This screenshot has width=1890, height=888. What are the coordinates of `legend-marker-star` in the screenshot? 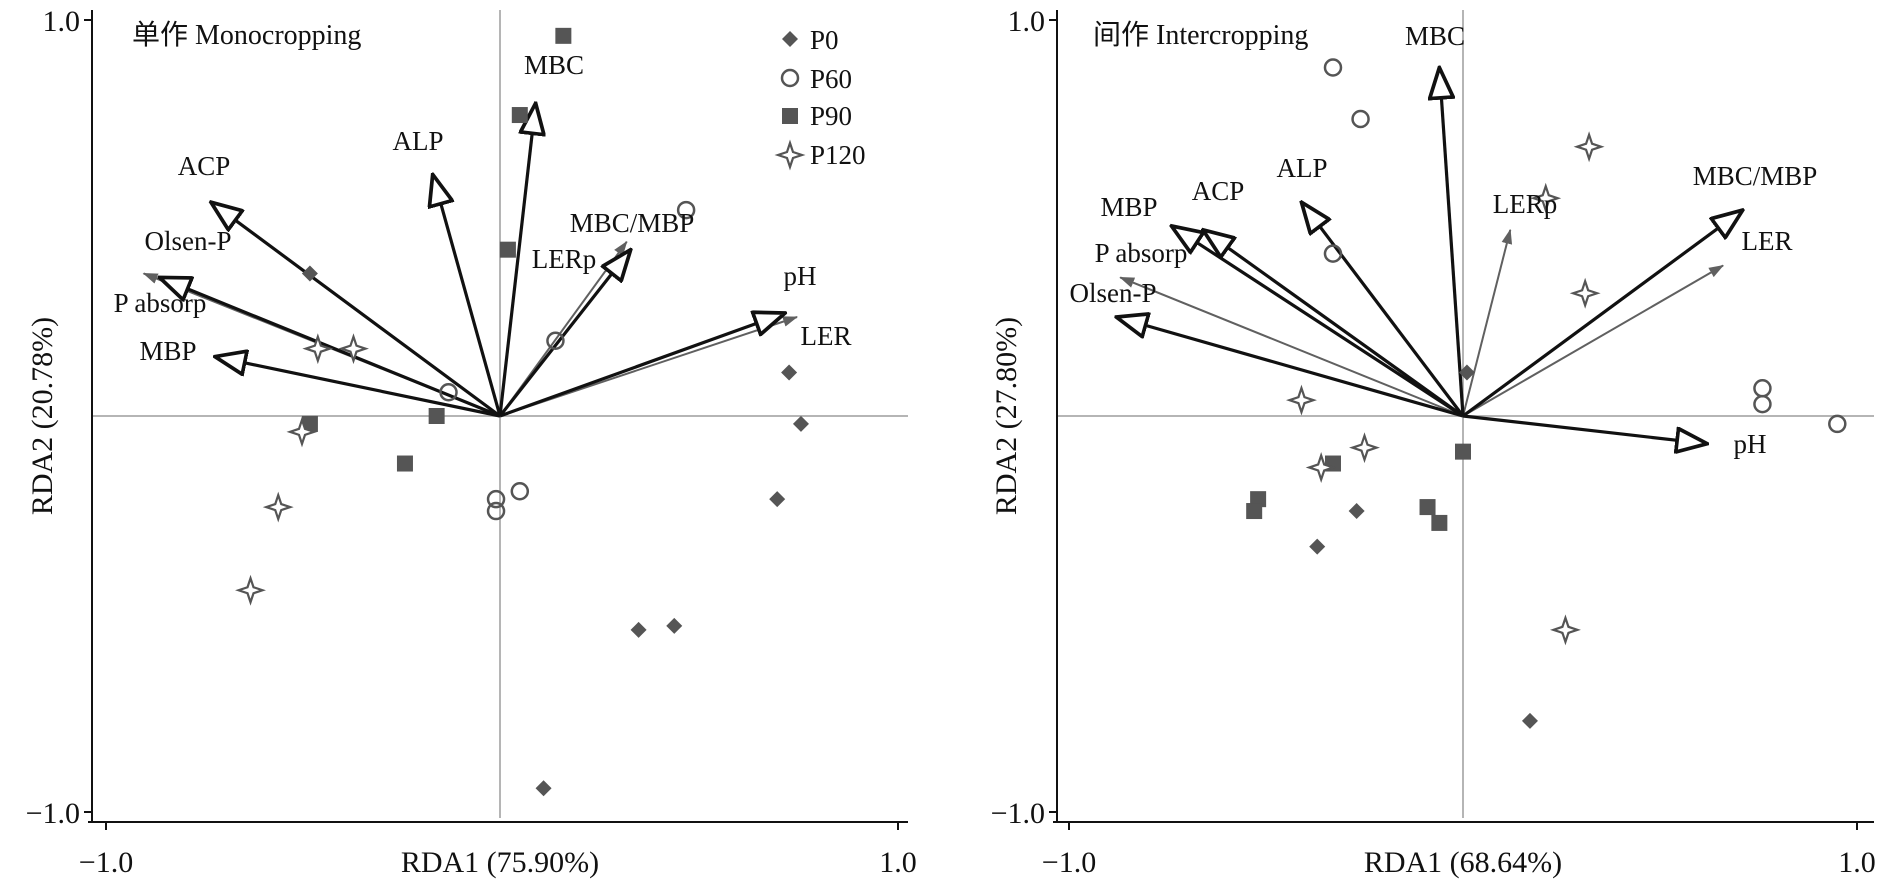 It's located at (790, 155).